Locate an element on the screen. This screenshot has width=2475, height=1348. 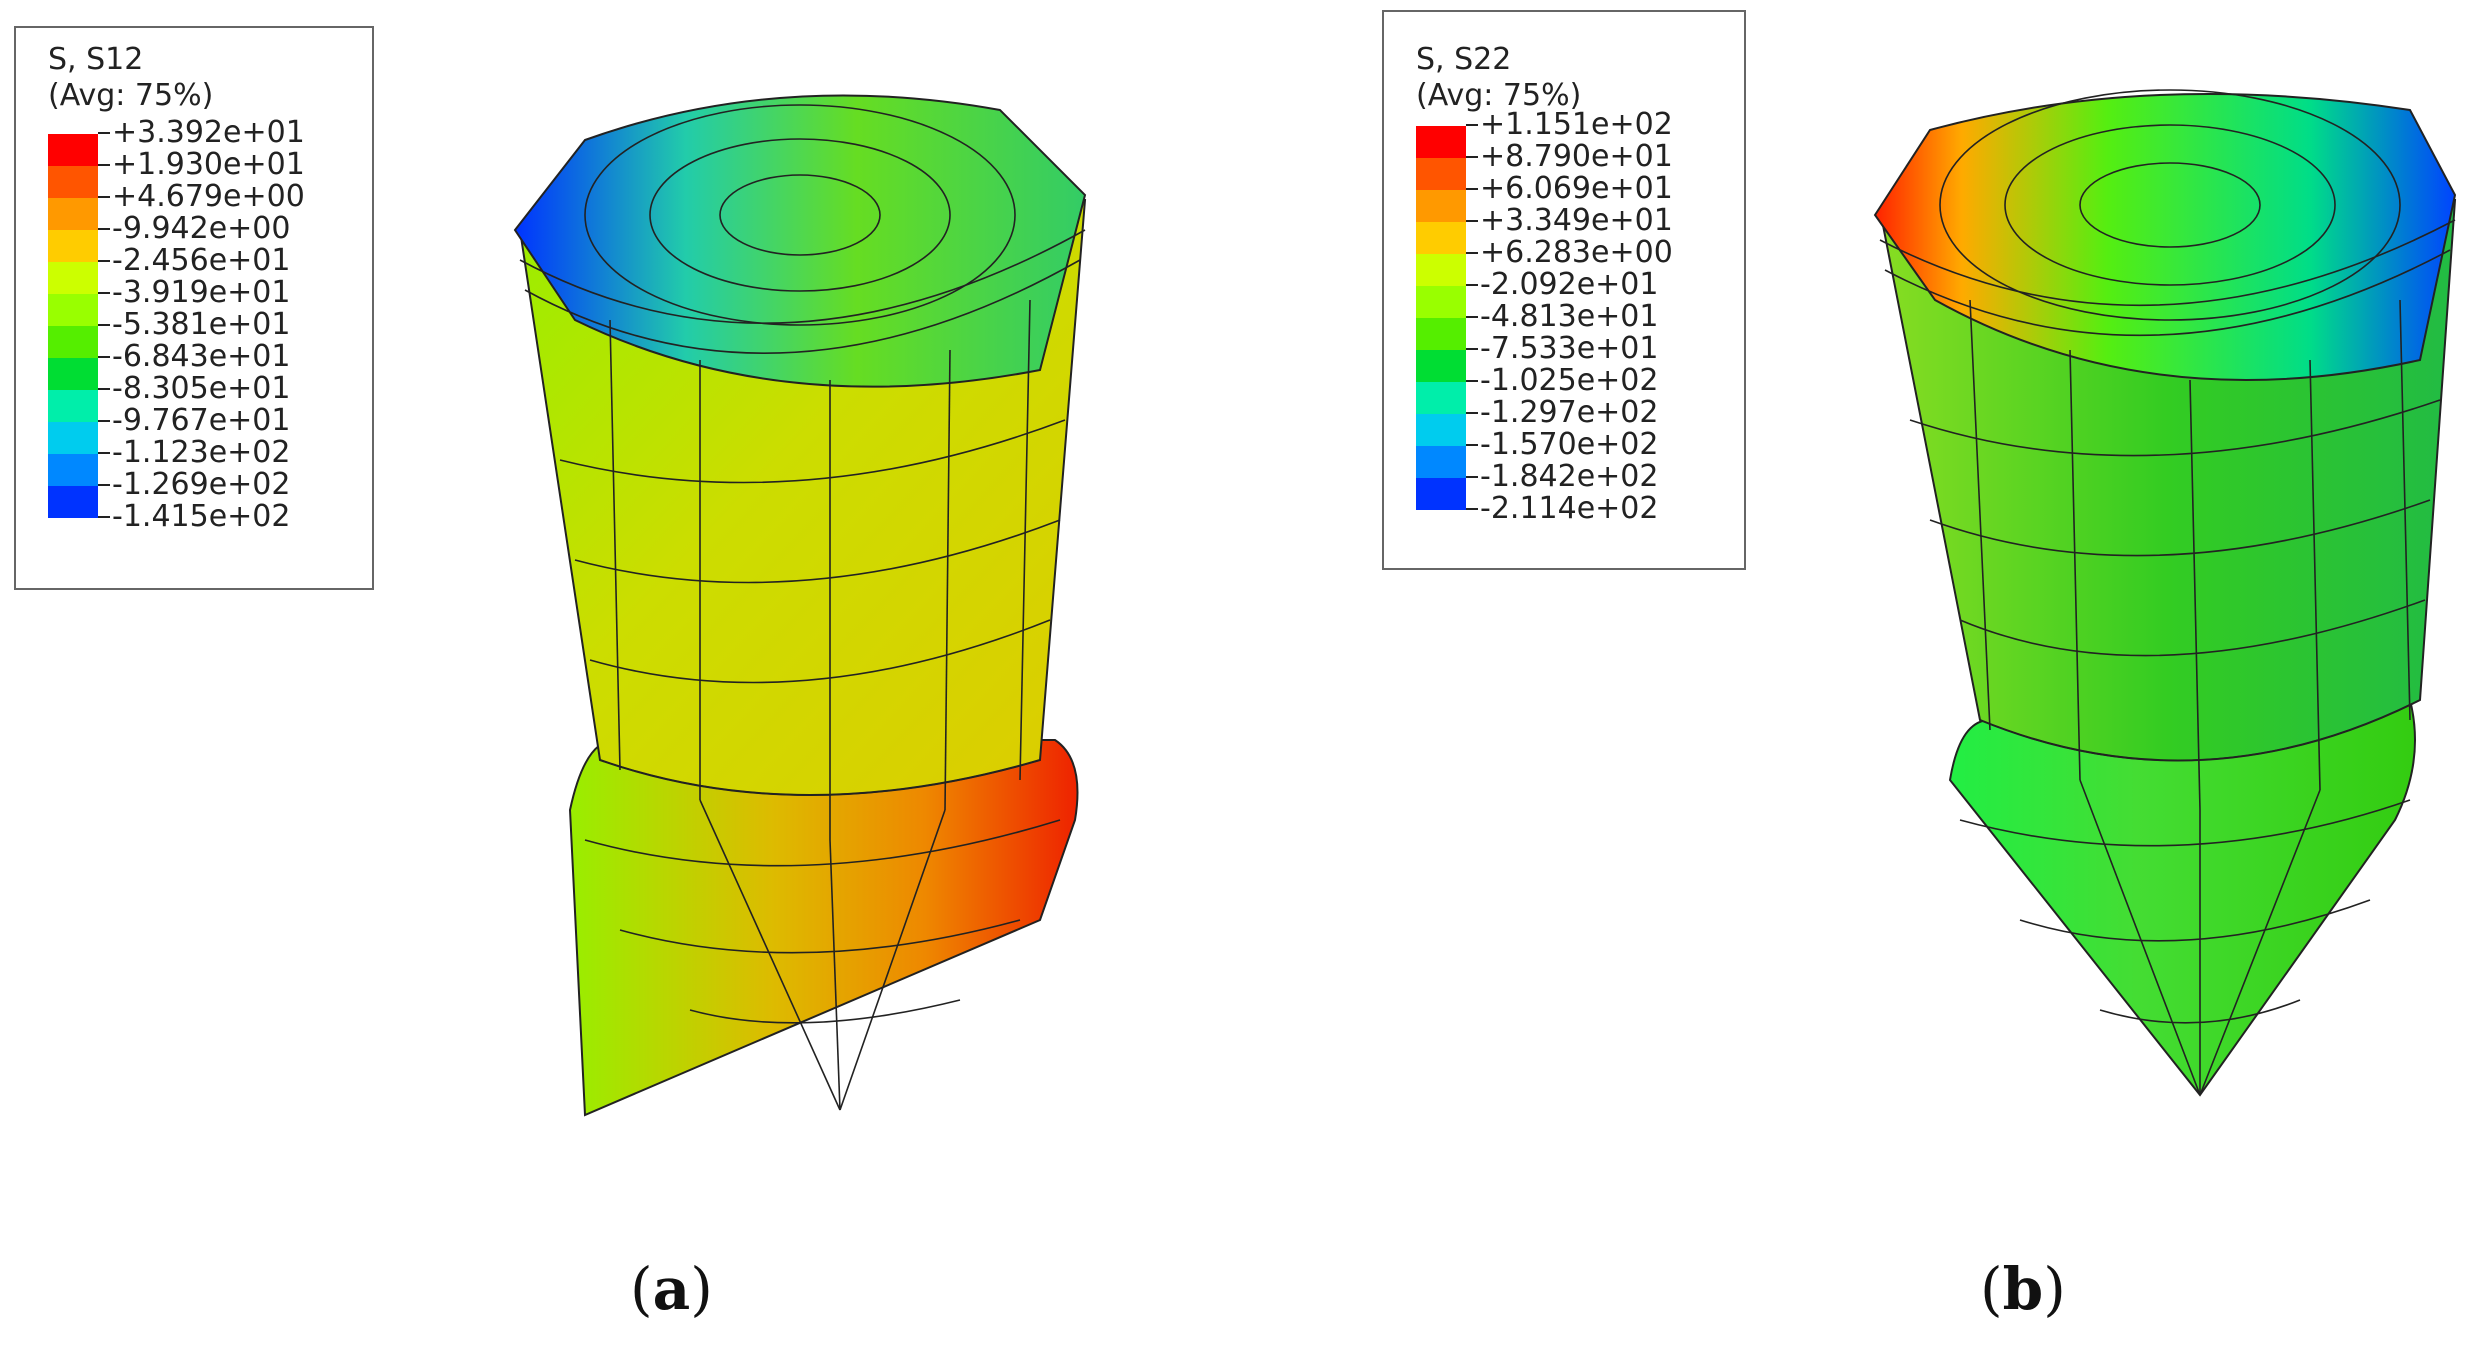
legend-level-label: -9.767e+01 is located at coordinates (201, 420).